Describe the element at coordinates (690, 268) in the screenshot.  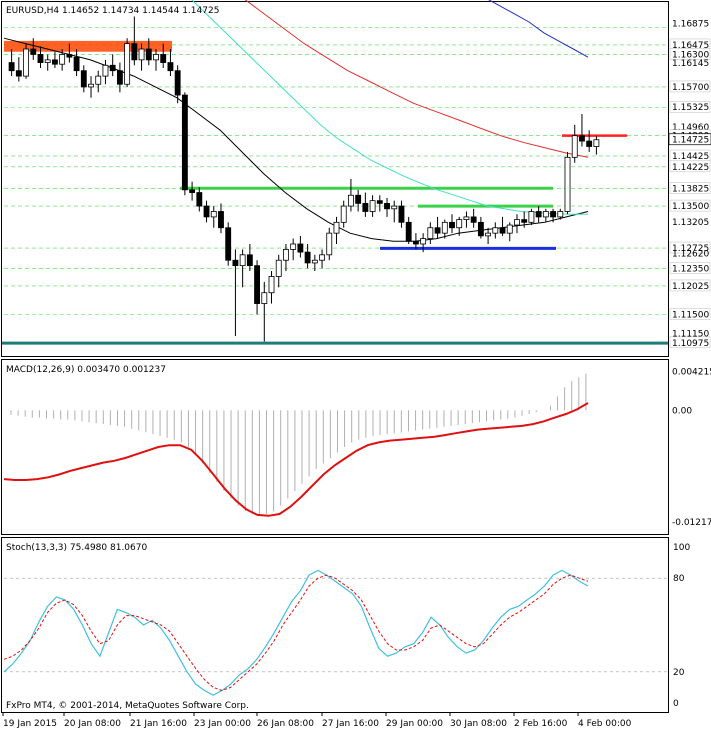
I see `price-axis-label: 1.12350` at that location.